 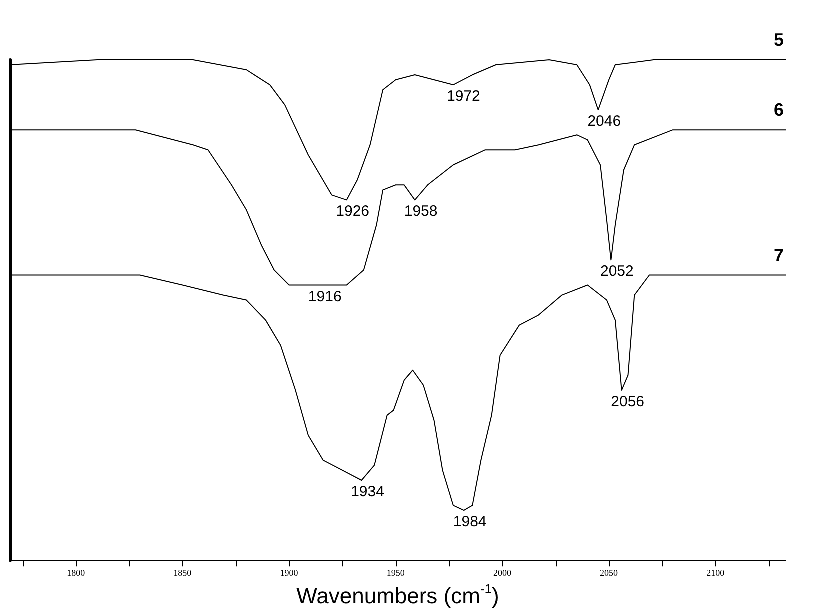 I want to click on x-tick-label: 2050, so click(x=609, y=573).